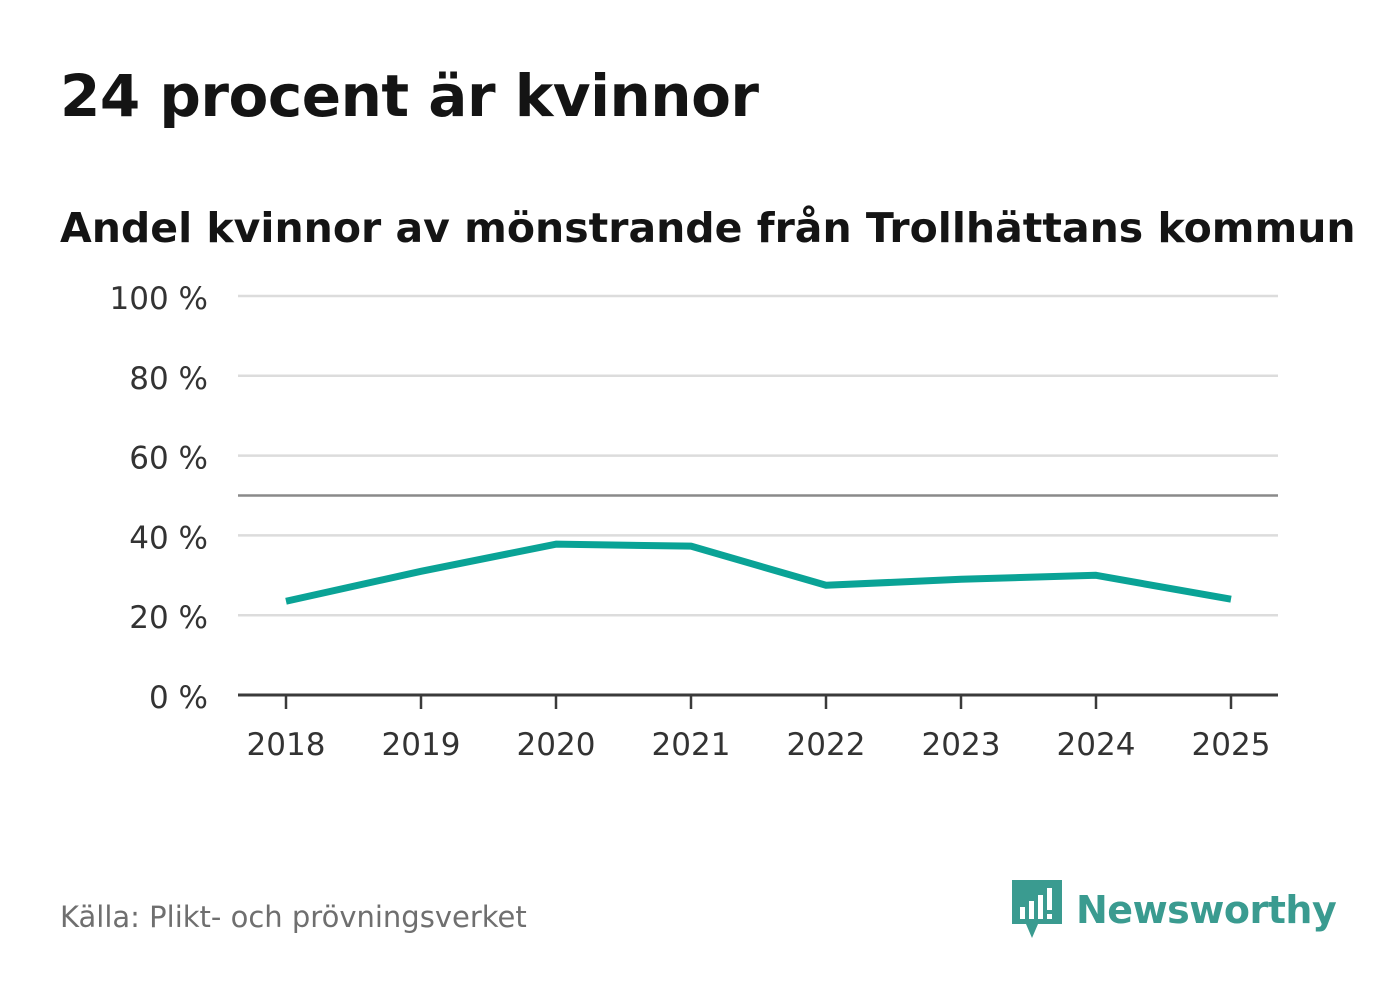  Describe the element at coordinates (286, 745) in the screenshot. I see `x-tick-label: 2018` at that location.